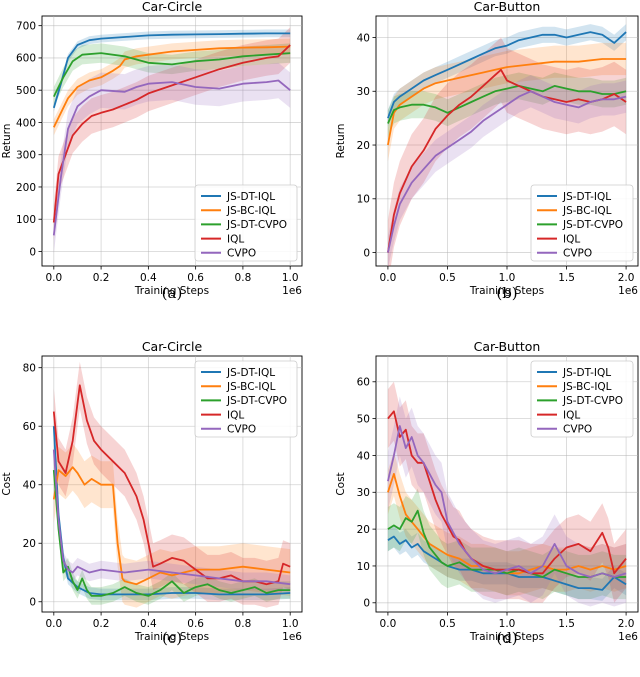 The width and height of the screenshot is (640, 677). What do you see at coordinates (507, 346) in the screenshot?
I see `chart-title: Car-Button` at bounding box center [507, 346].